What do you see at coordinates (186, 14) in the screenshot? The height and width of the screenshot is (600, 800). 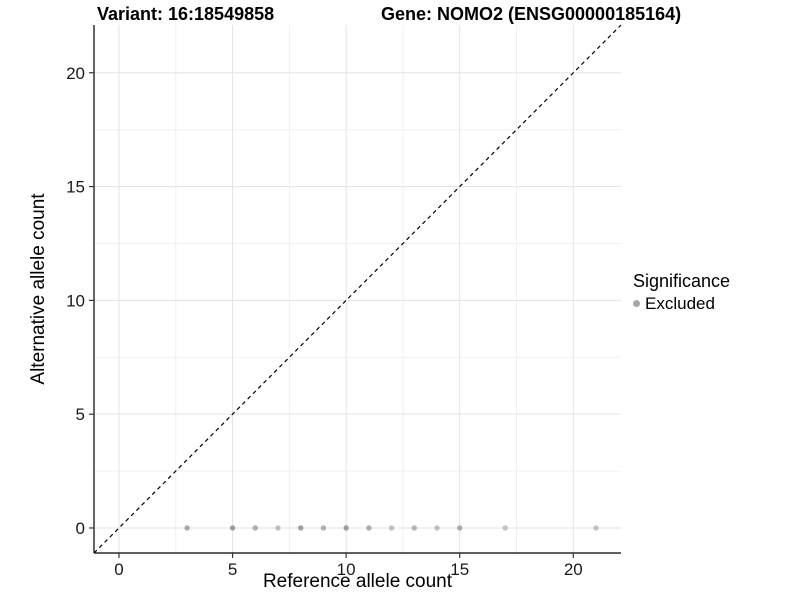 I see `plot-title-variant: Variant: 16:18549858` at bounding box center [186, 14].